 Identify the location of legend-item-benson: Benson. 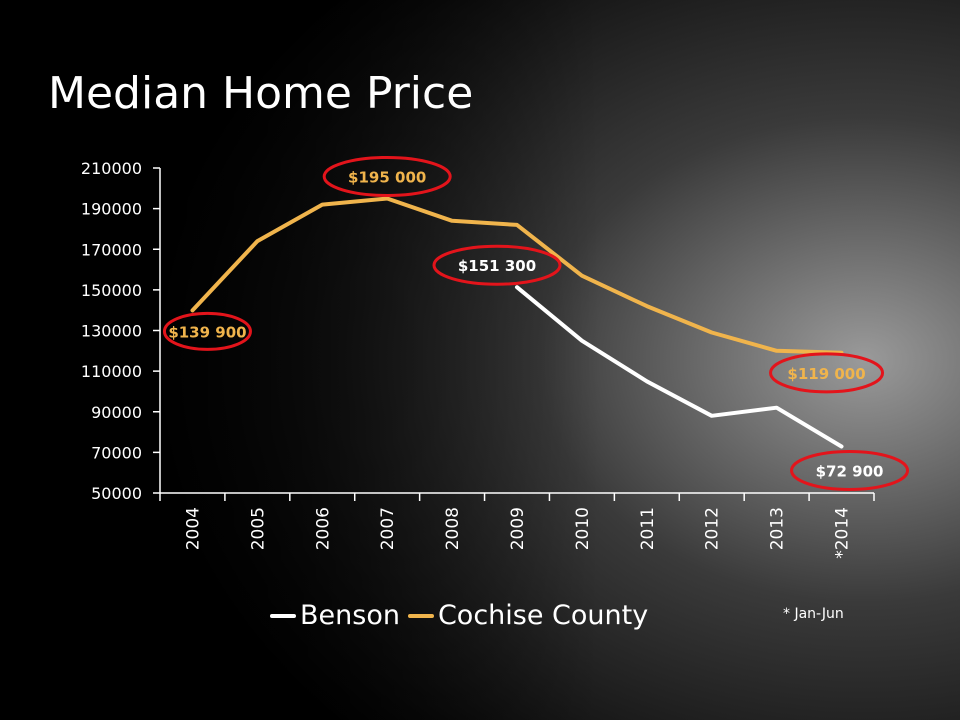
(335, 615).